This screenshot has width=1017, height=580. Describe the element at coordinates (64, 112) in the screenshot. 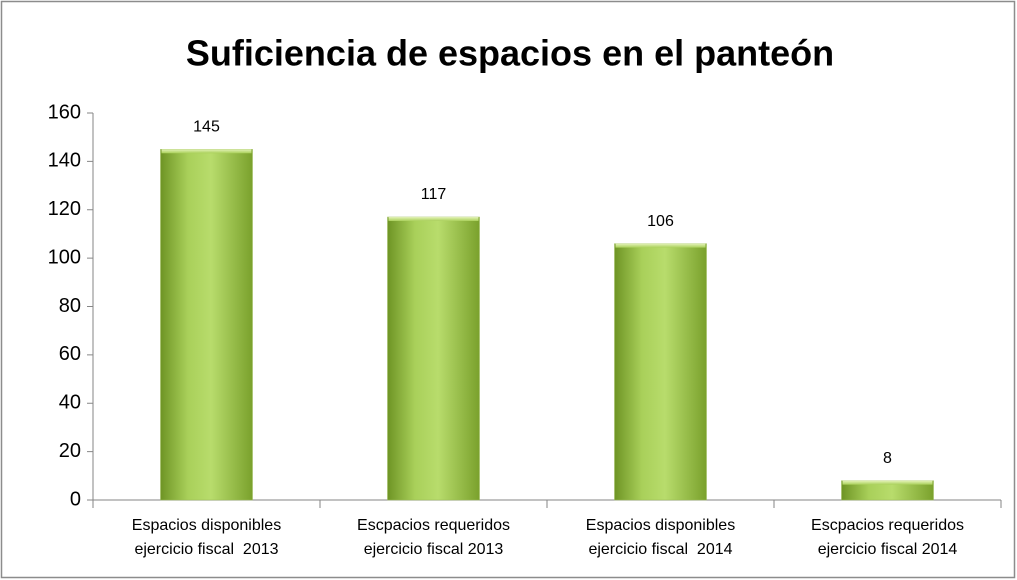

I see `y-tick-label: 160` at that location.